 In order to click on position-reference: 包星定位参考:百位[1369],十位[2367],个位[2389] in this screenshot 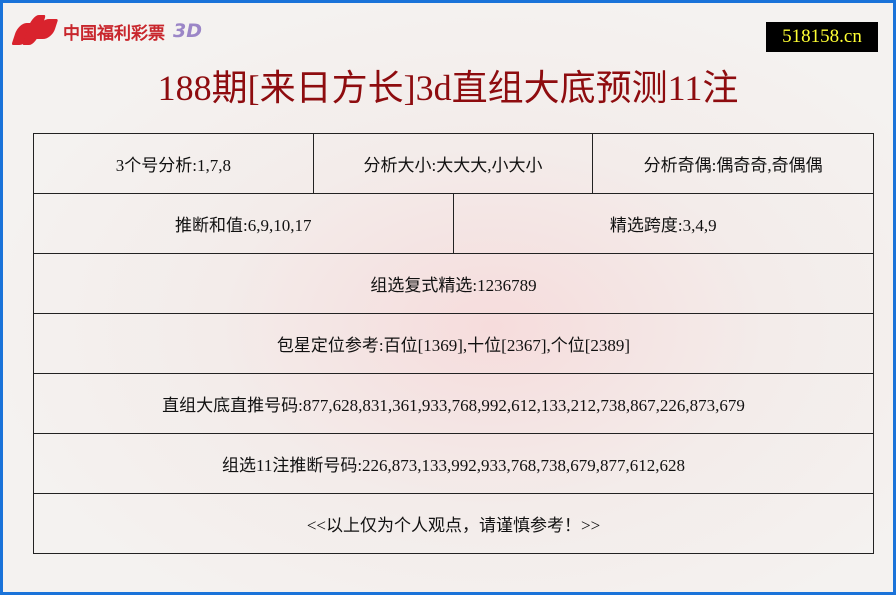, I will do `click(453, 343)`.